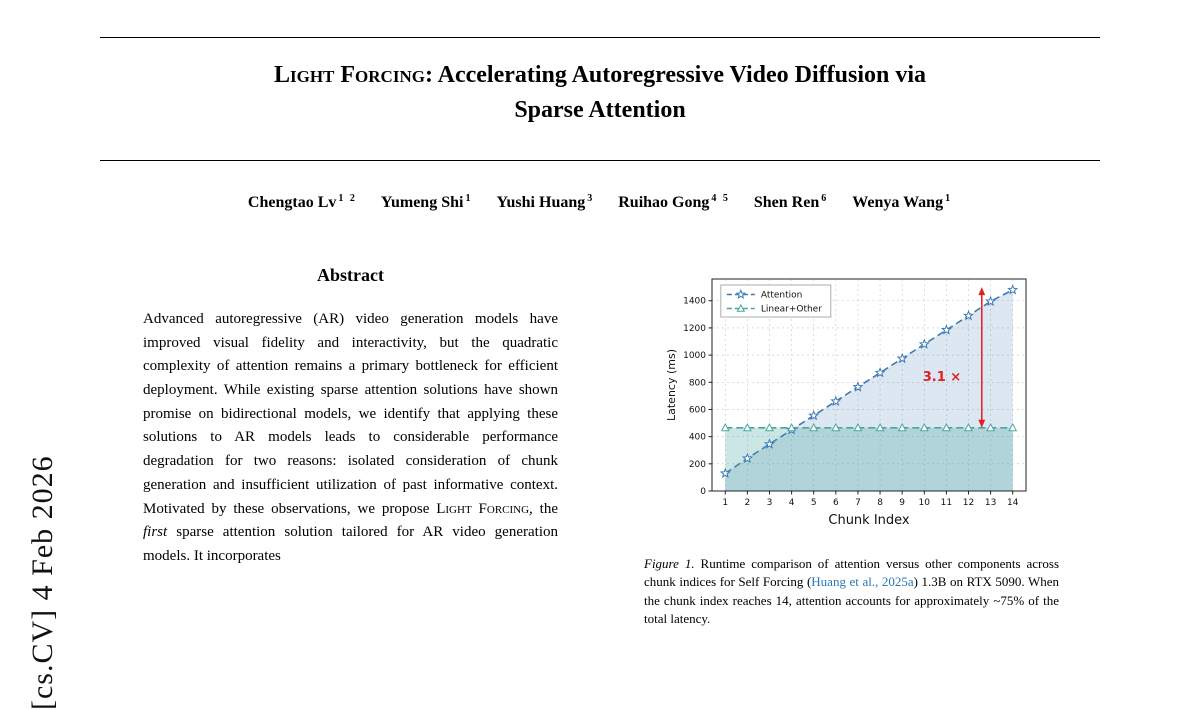 The width and height of the screenshot is (1200, 710). Describe the element at coordinates (1013, 503) in the screenshot. I see `svg-text: 14` at that location.